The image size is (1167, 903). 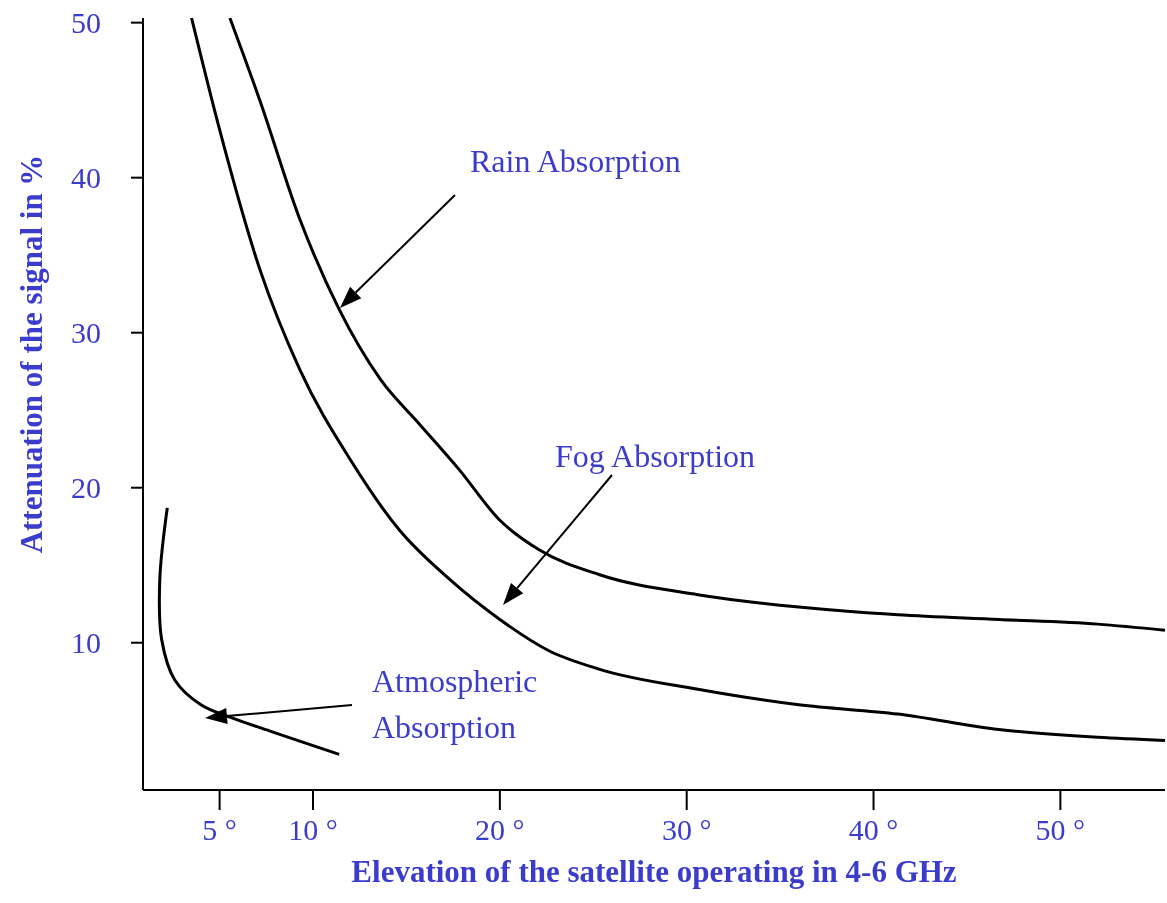 What do you see at coordinates (500, 829) in the screenshot?
I see `x-tick-label: 20 °` at bounding box center [500, 829].